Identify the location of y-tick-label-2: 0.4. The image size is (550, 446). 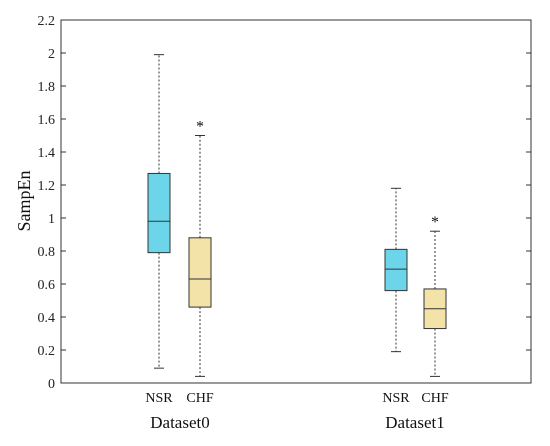
(47, 318).